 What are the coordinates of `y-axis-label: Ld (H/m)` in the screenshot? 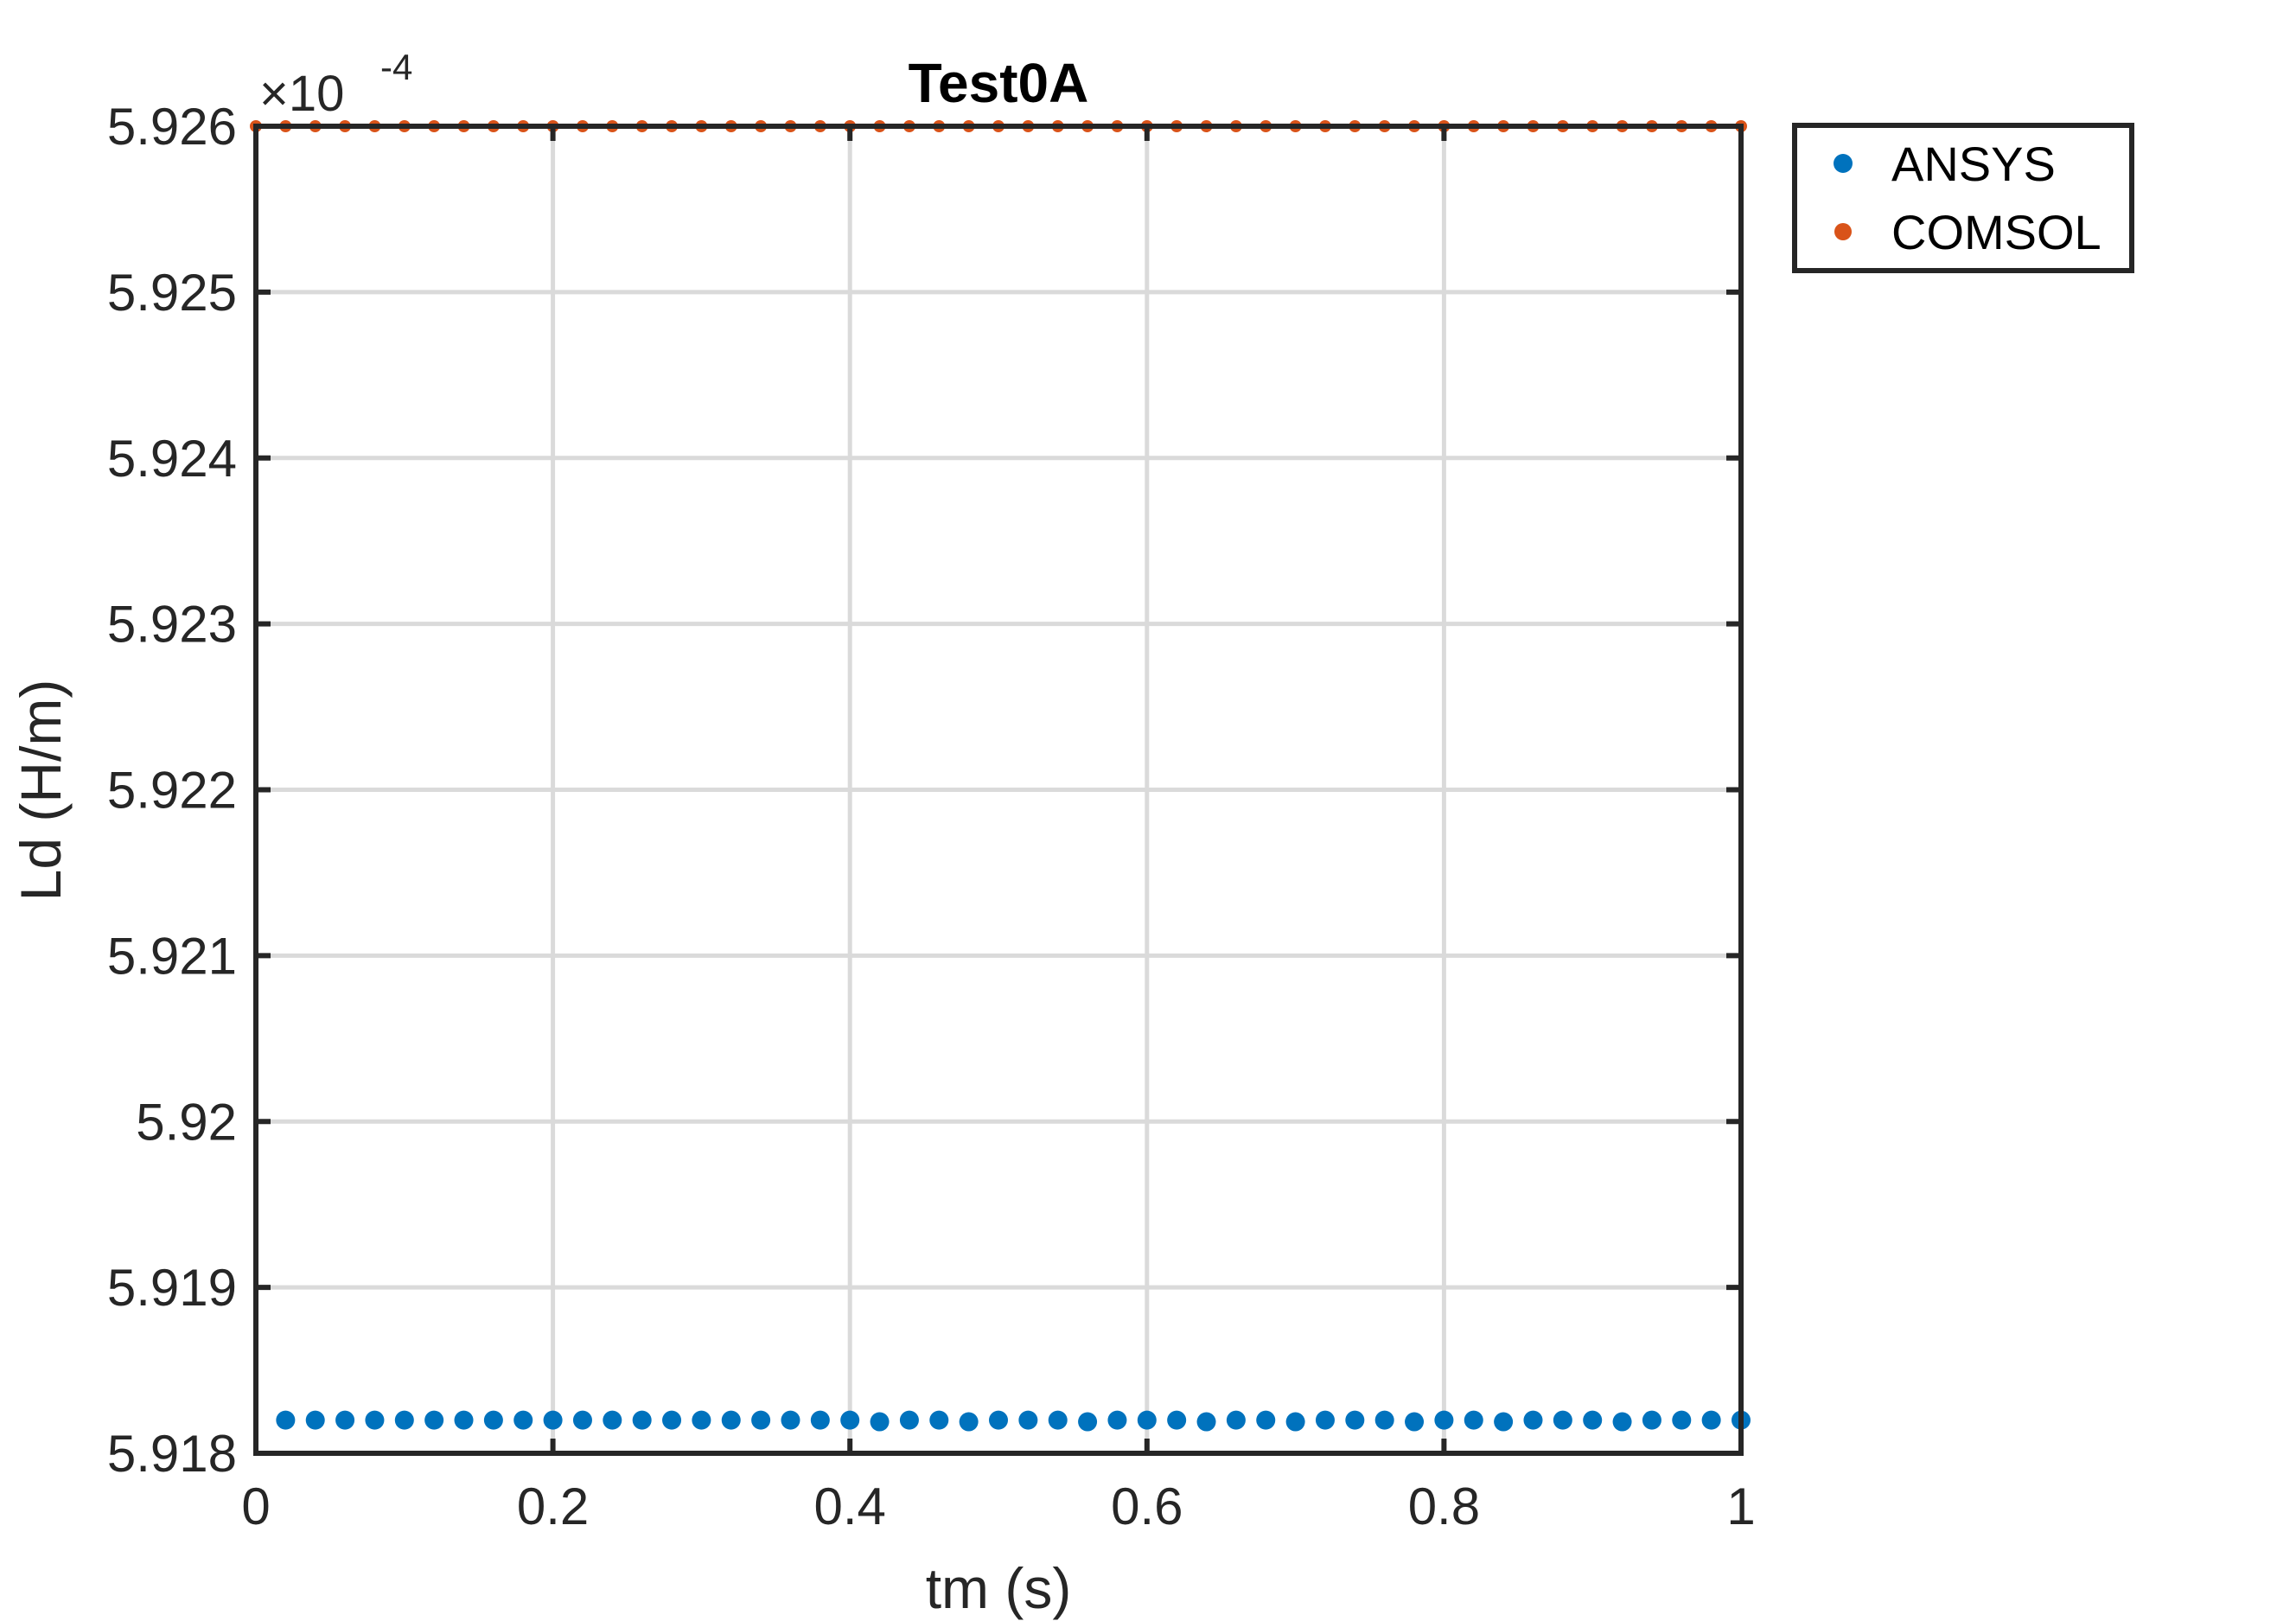 It's located at (41, 791).